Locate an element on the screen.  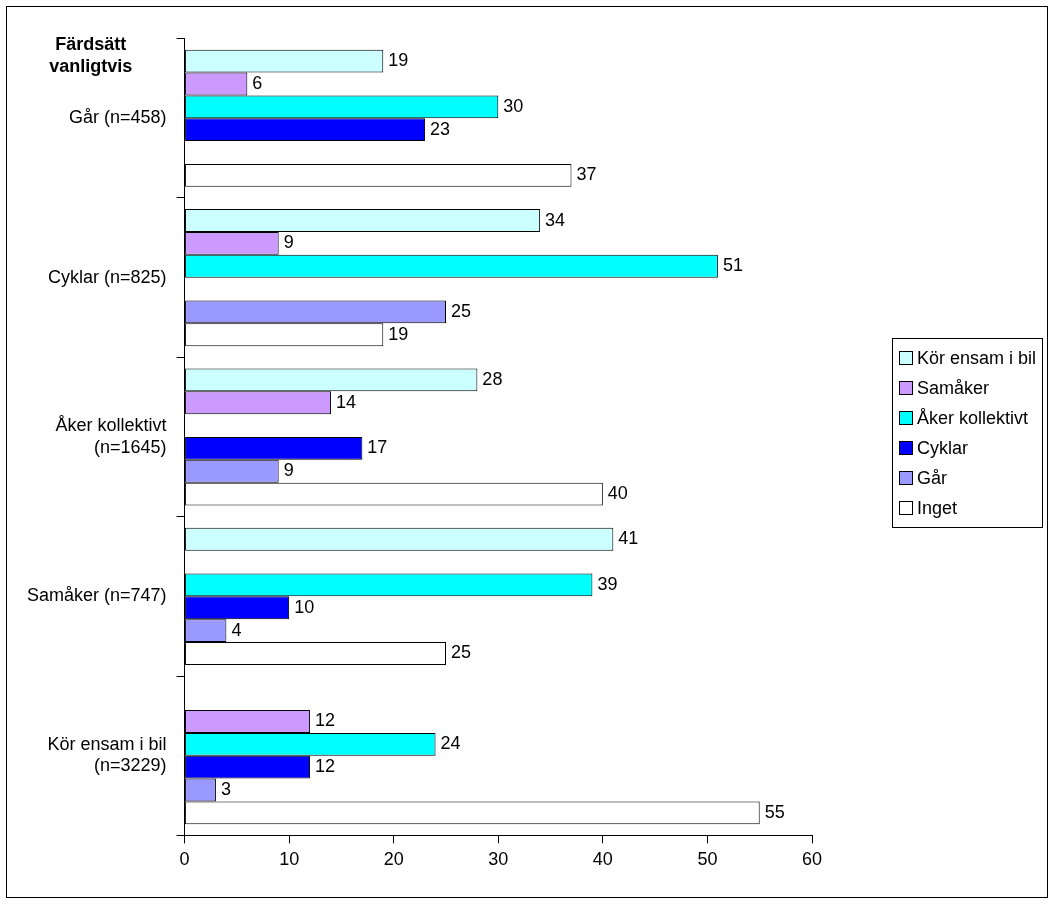
y-tick-label: Cyklar (n=825) is located at coordinates (107, 276).